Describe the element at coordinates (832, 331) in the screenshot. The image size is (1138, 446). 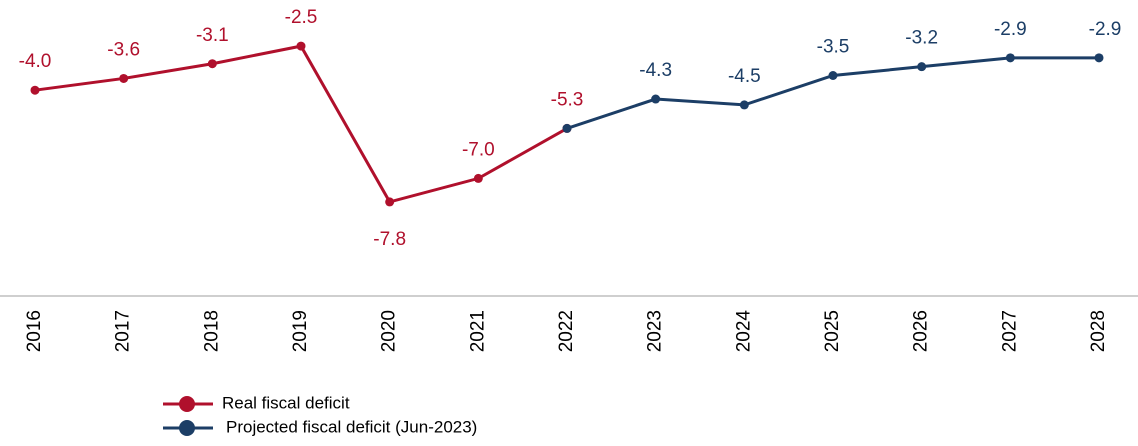
I see `x-tick-label: 2025` at that location.